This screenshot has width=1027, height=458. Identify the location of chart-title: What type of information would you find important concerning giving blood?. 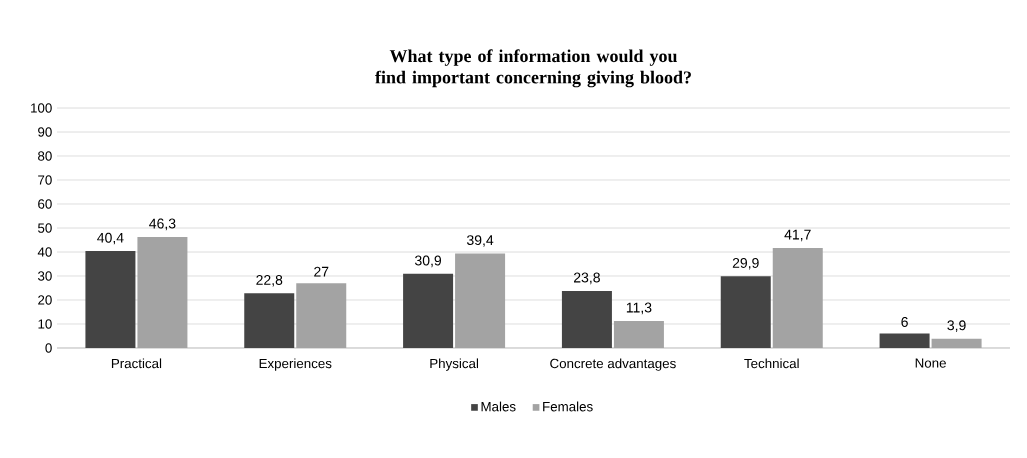
(533, 68).